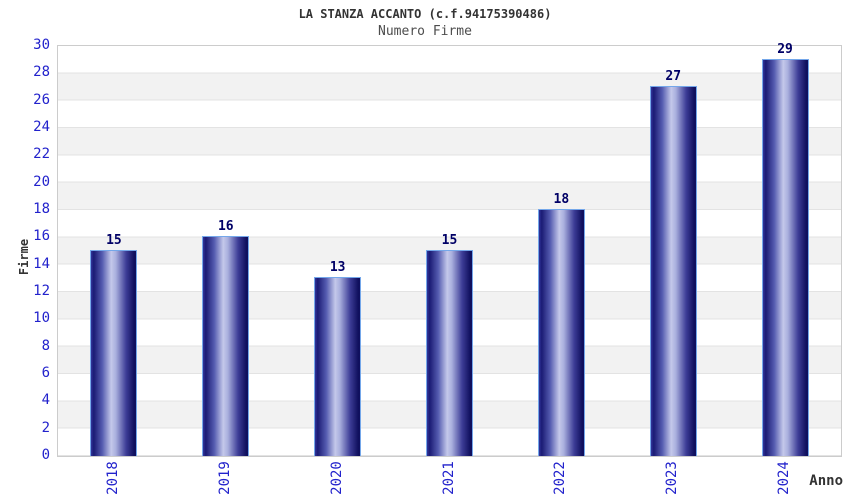 The image size is (850, 500). I want to click on y-tick-label: 20, so click(41, 181).